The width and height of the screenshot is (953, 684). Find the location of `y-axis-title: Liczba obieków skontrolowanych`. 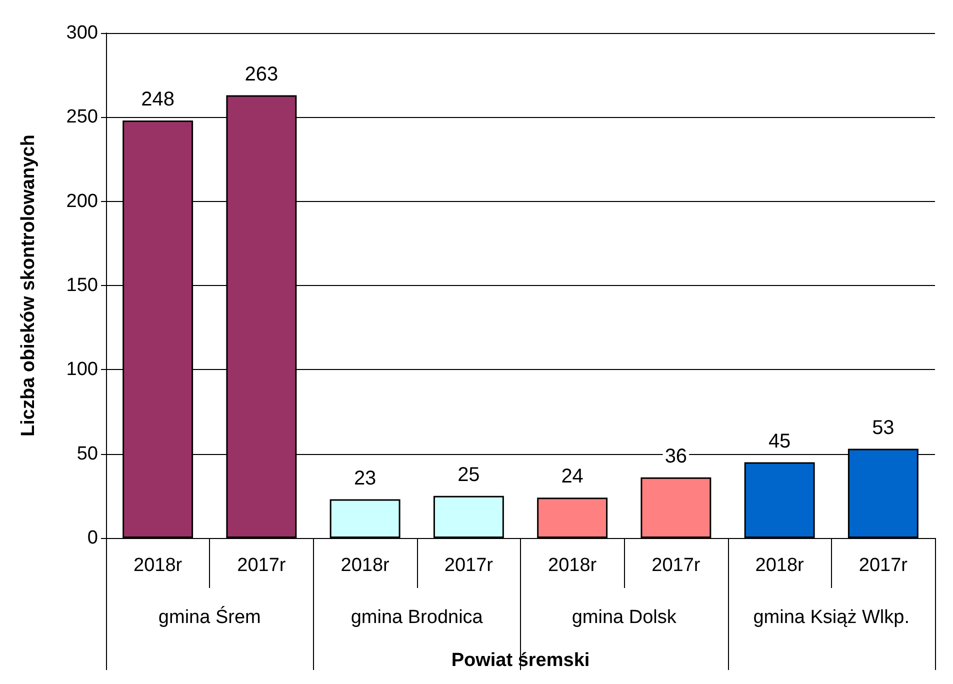

y-axis-title: Liczba obieków skontrolowanych is located at coordinates (28, 285).